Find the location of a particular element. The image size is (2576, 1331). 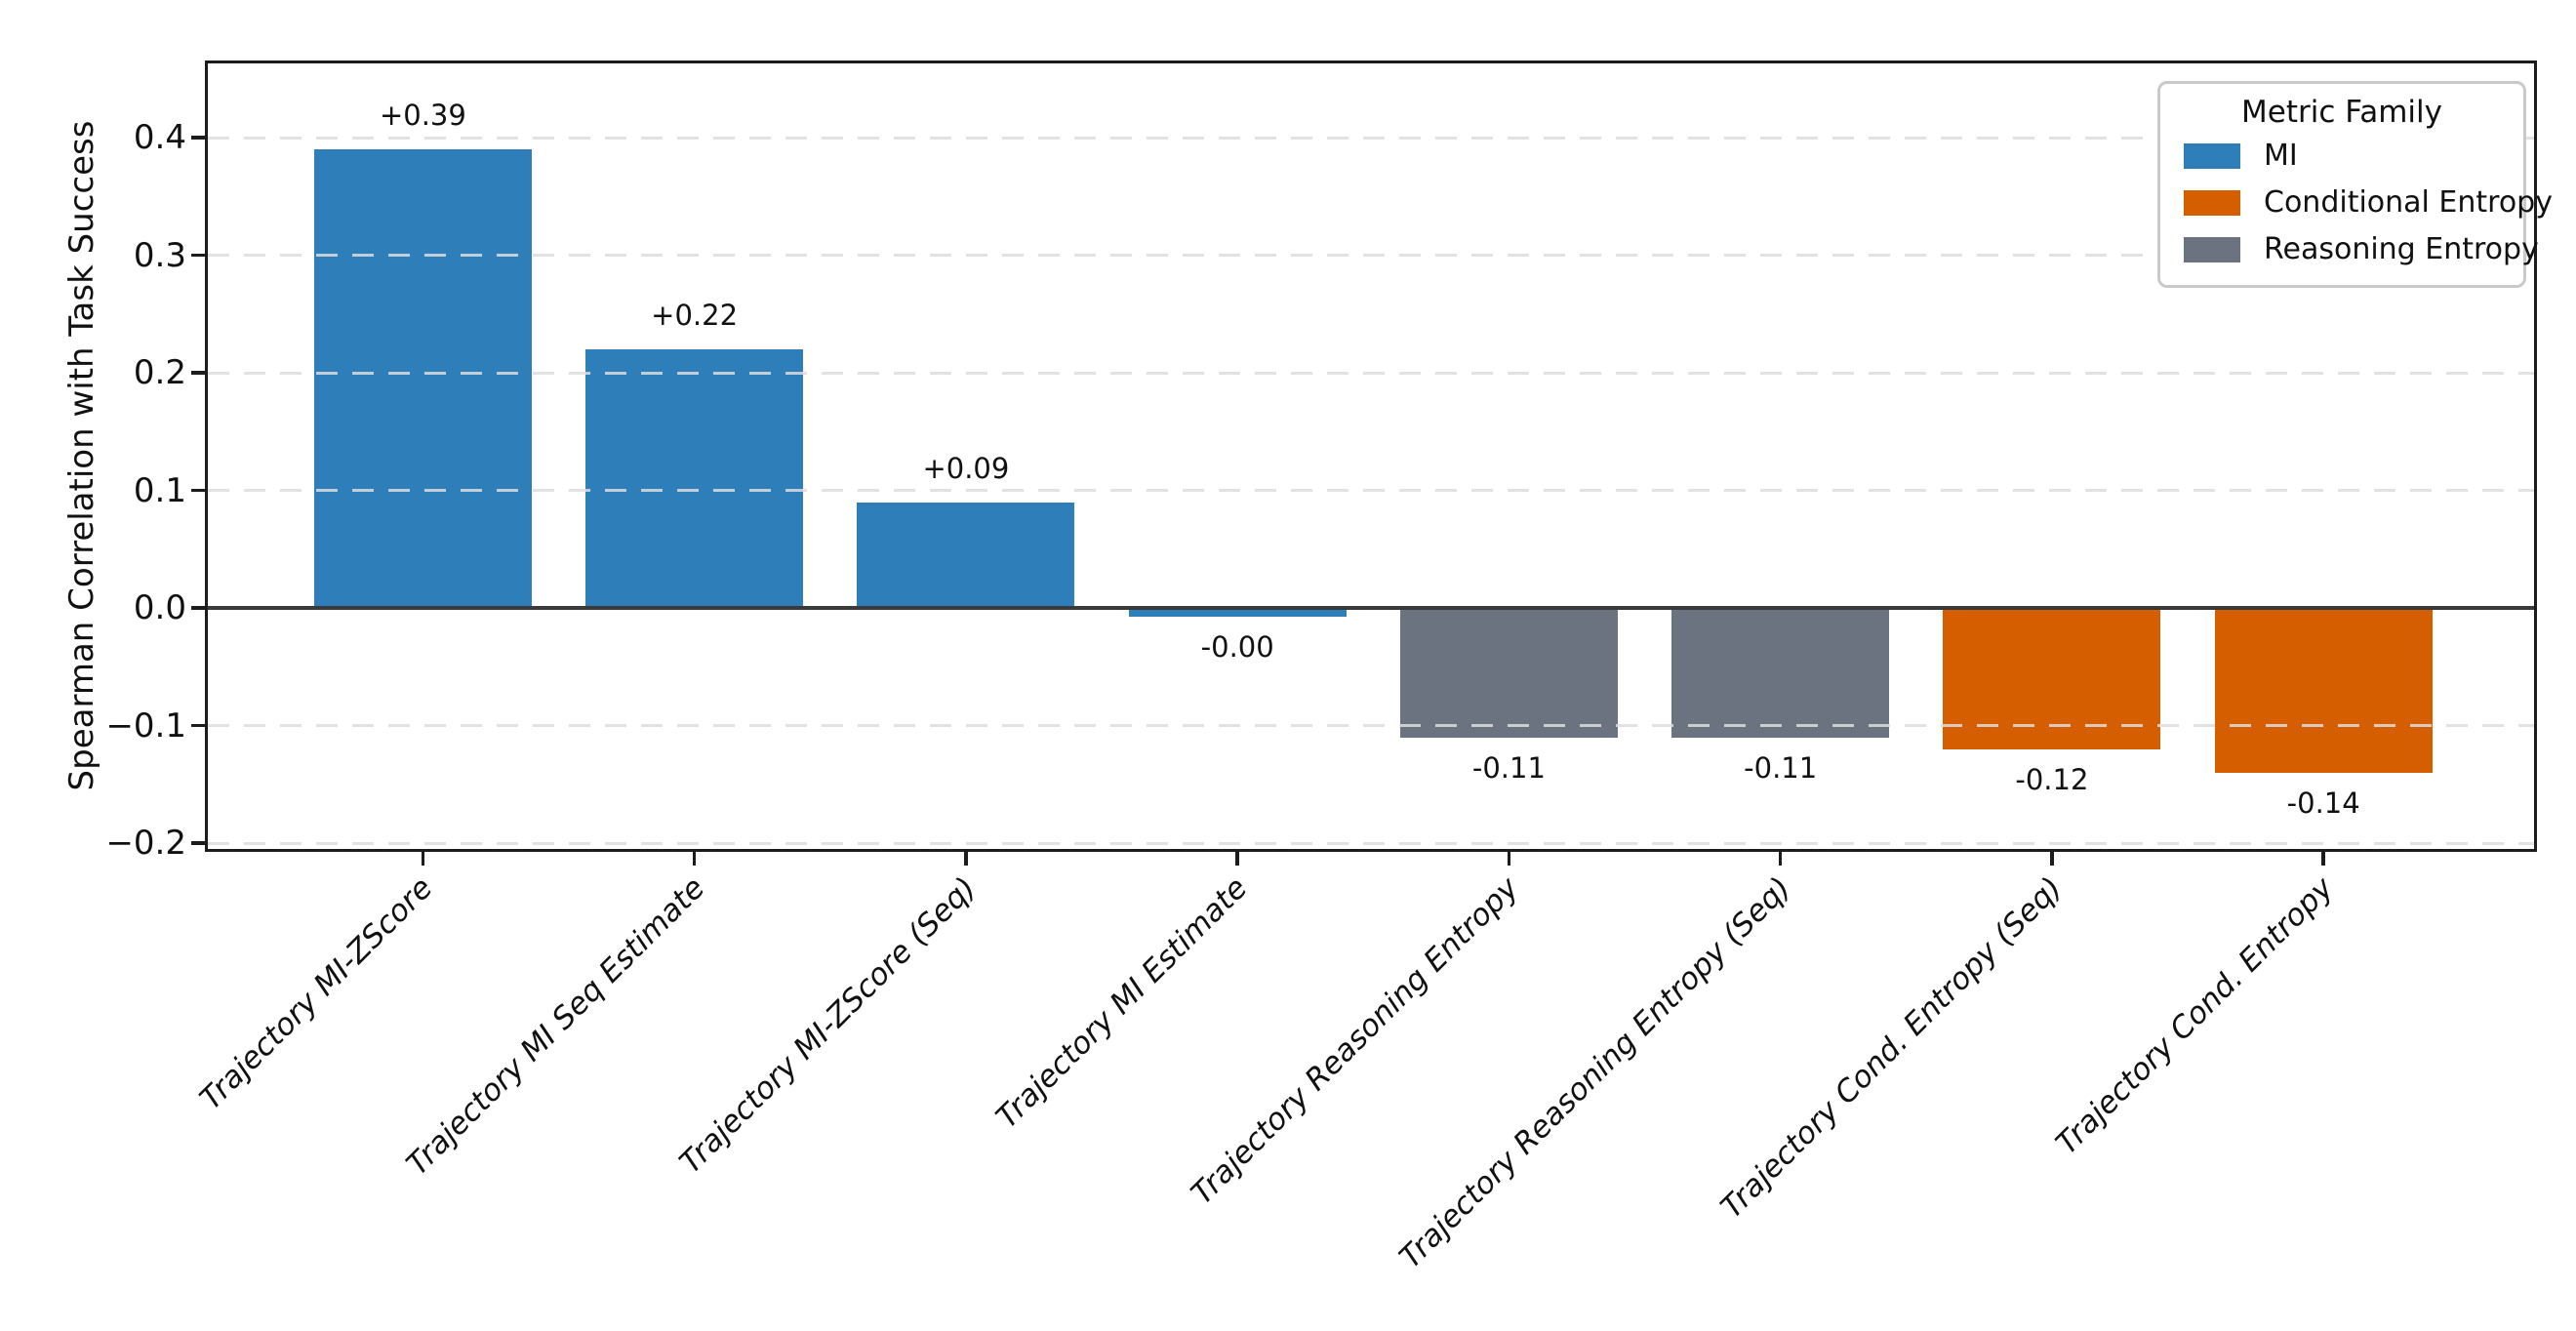

x-tick-label: Trajectory MI-ZScore (Seq) is located at coordinates (828, 1025).